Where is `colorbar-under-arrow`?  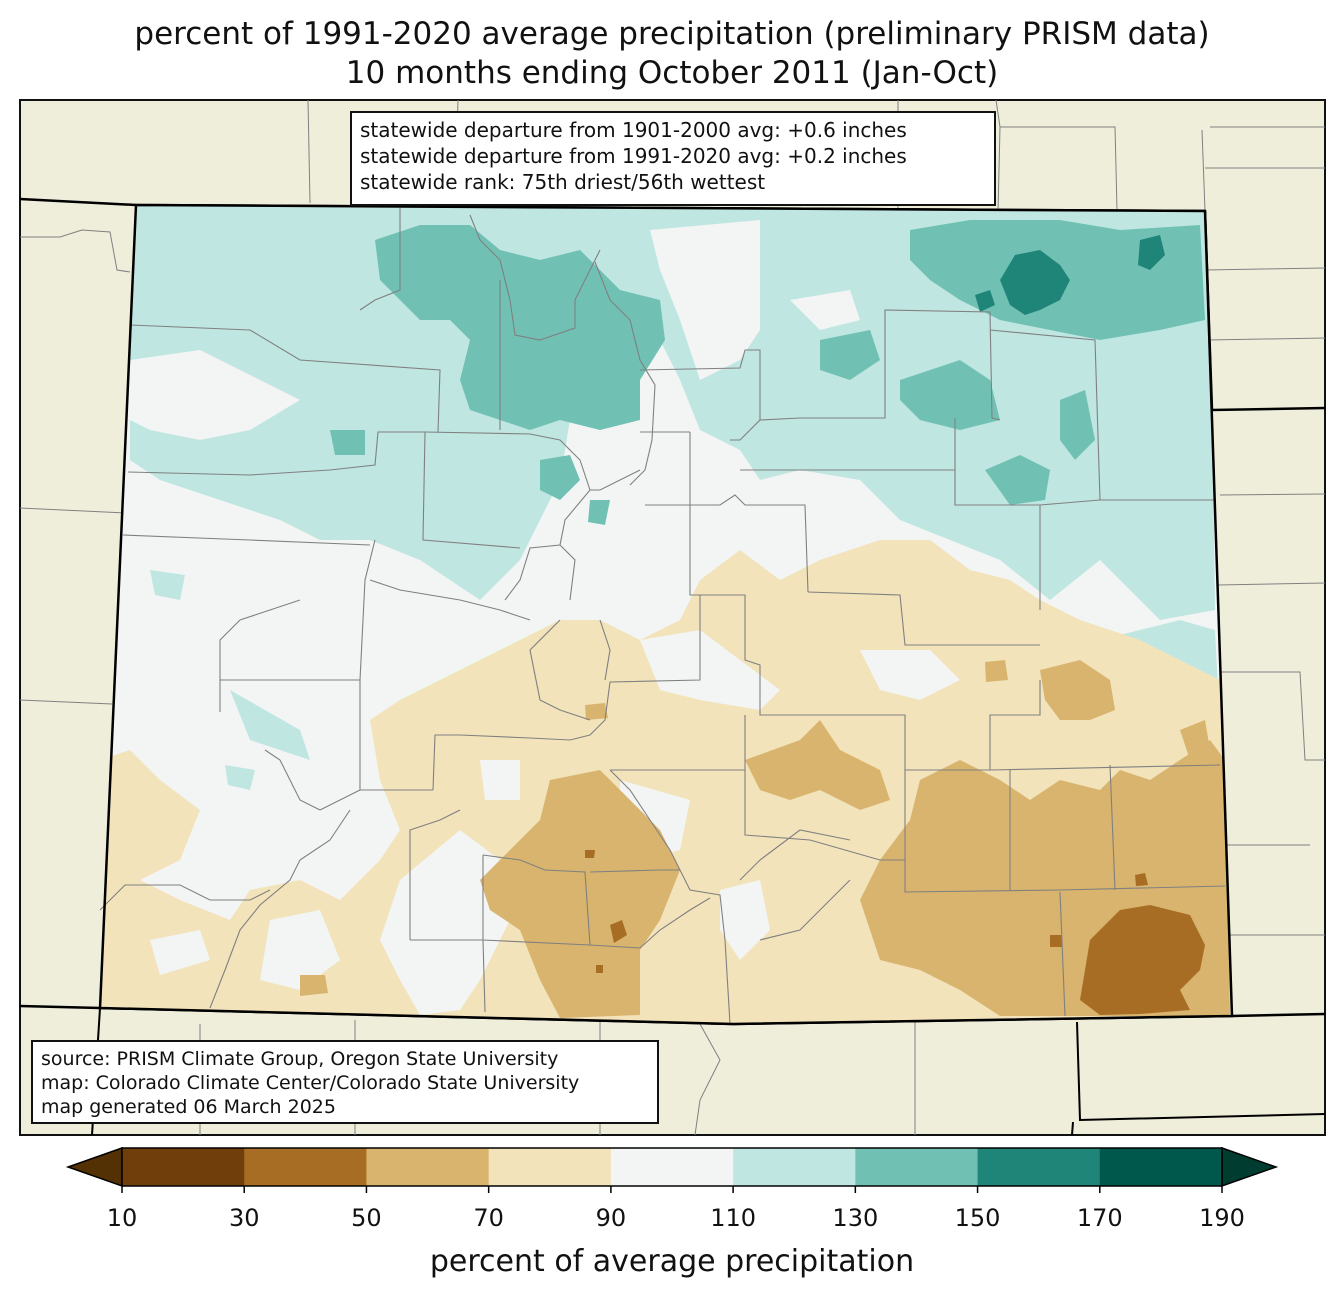 colorbar-under-arrow is located at coordinates (94, 1167).